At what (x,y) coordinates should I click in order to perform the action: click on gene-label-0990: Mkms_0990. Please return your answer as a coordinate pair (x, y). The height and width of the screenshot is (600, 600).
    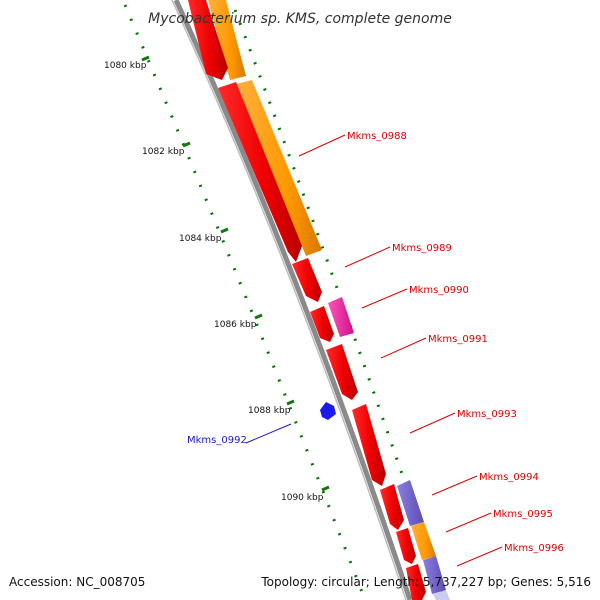
    Looking at the image, I should click on (439, 290).